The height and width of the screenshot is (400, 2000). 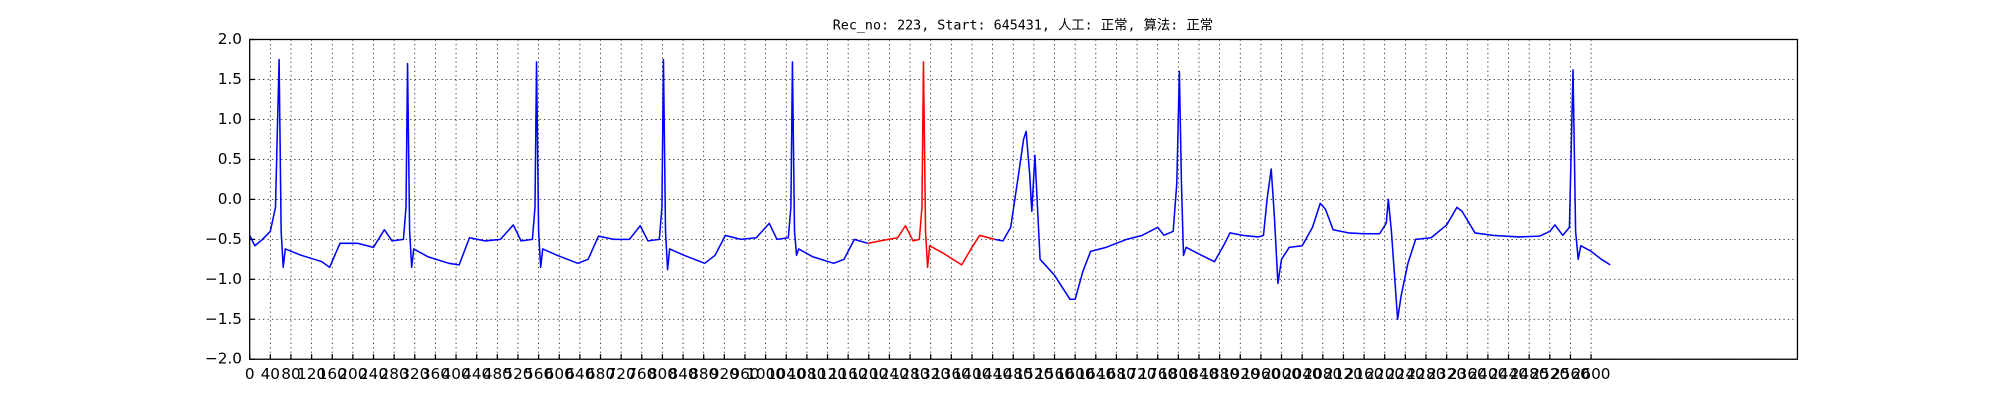 I want to click on ecg-line, so click(x=931, y=165).